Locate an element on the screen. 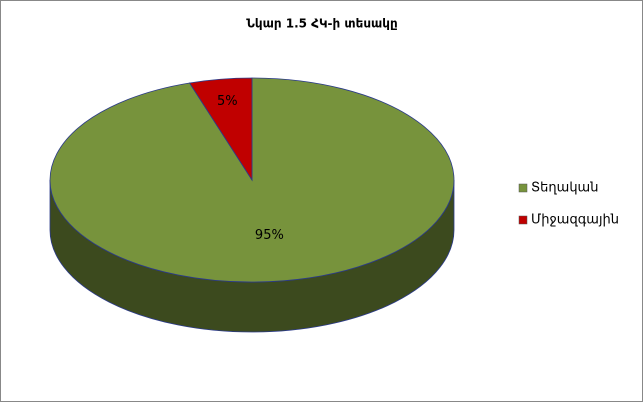 This screenshot has width=643, height=402. legend-label: Տեղական is located at coordinates (564, 188).